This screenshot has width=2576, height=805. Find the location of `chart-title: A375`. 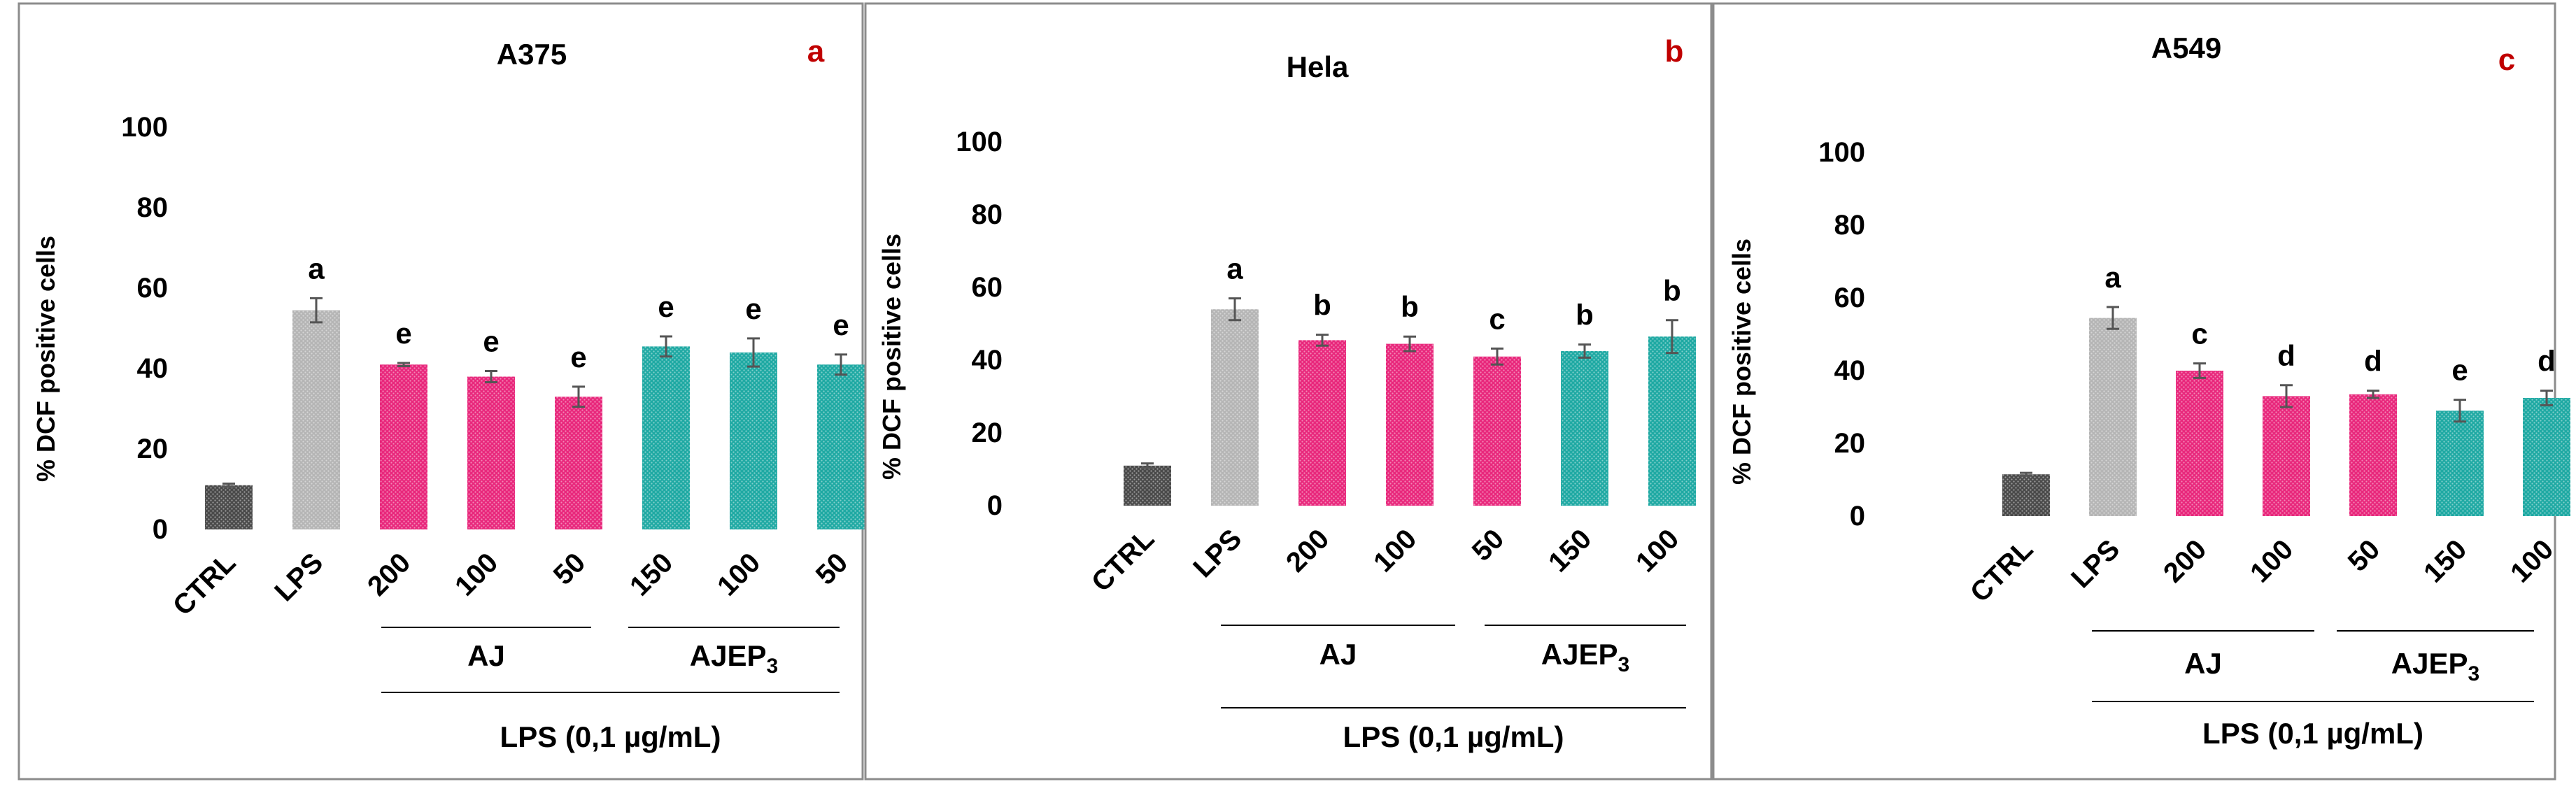

chart-title: A375 is located at coordinates (532, 54).